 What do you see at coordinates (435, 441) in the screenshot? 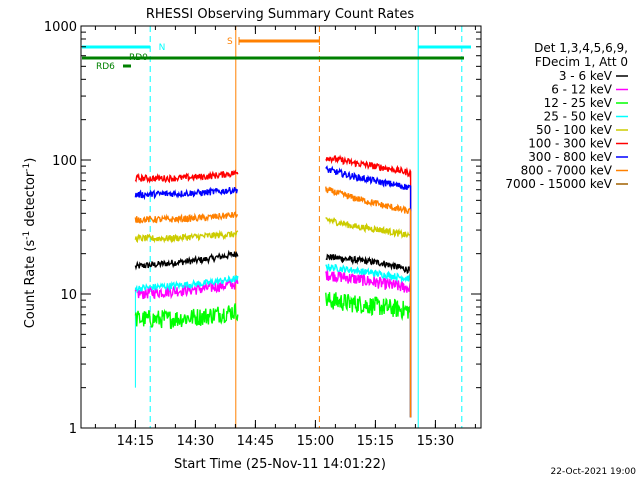
I see `x-tick-label: 15:30` at bounding box center [435, 441].